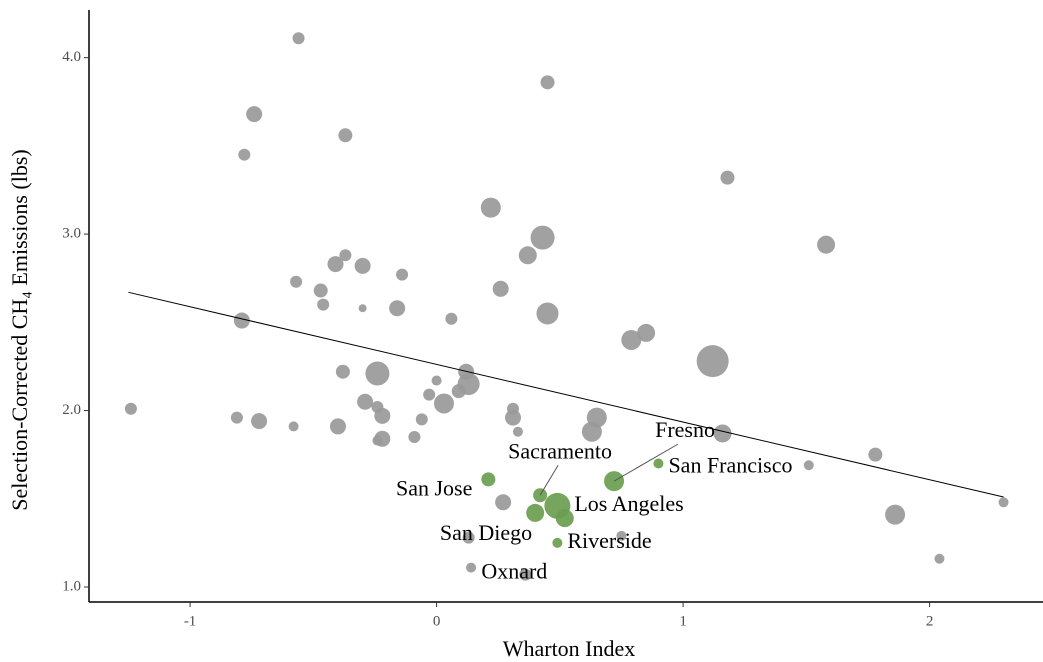 Image resolution: width=1043 pixels, height=662 pixels. What do you see at coordinates (434, 487) in the screenshot?
I see `annotation: San Jose` at bounding box center [434, 487].